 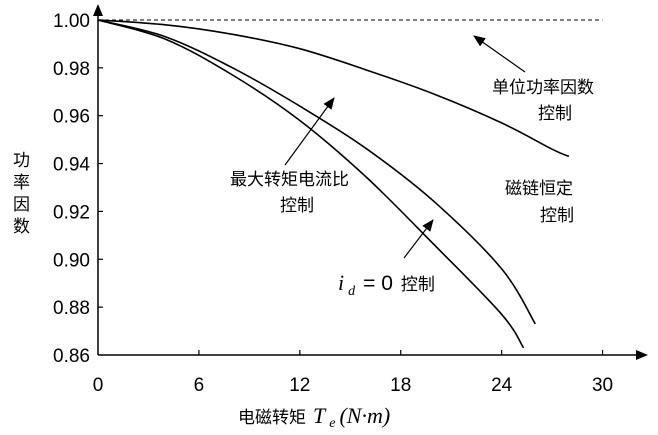 I want to click on annotation-max-tpa-line2: 控制, so click(x=297, y=206).